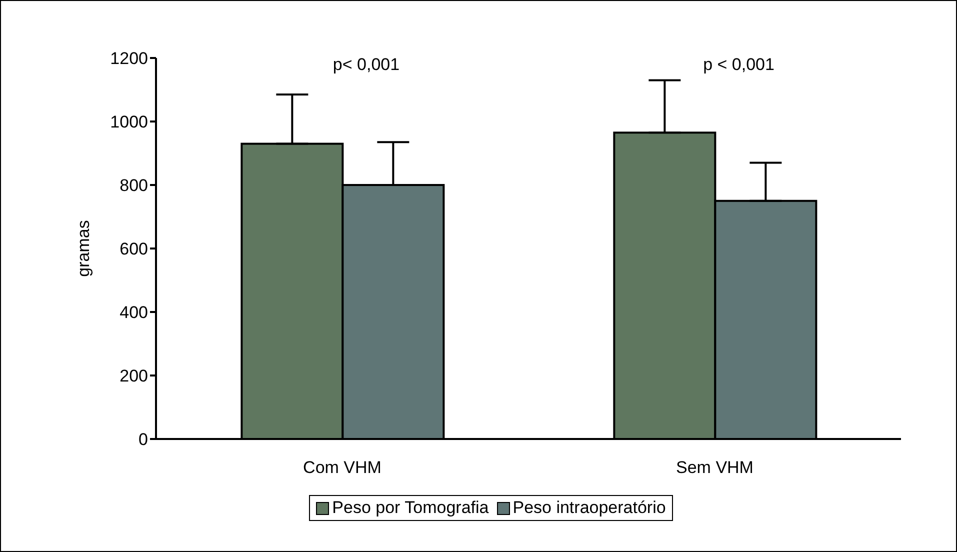 The width and height of the screenshot is (957, 552). Describe the element at coordinates (738, 65) in the screenshot. I see `annotation: p < 0,001` at that location.